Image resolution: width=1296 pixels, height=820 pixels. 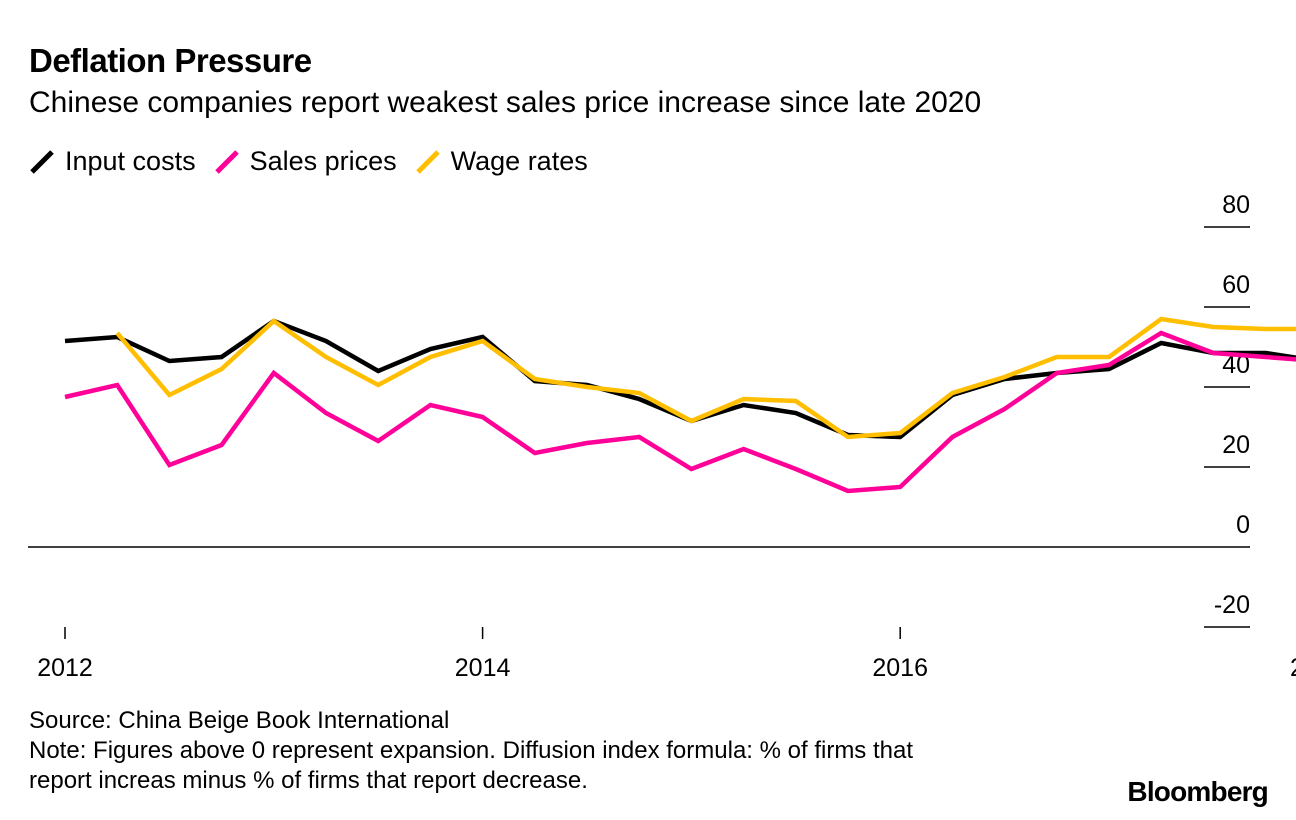 What do you see at coordinates (1293, 668) in the screenshot?
I see `x-tick-label: 2018` at bounding box center [1293, 668].